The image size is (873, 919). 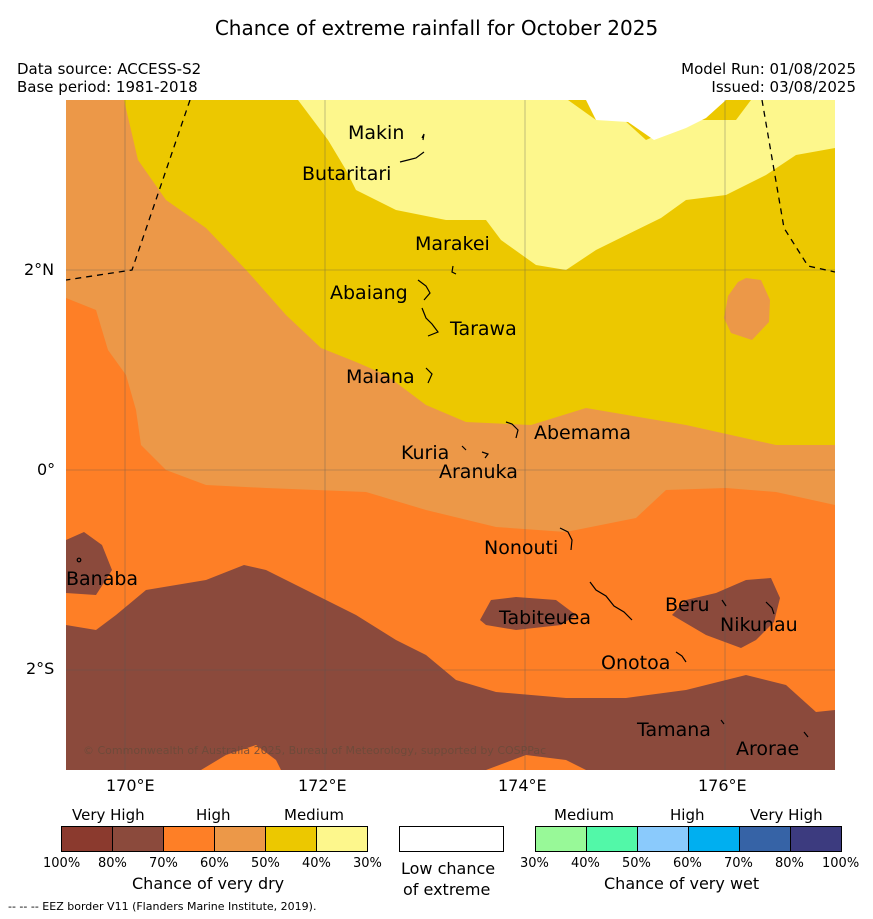 What do you see at coordinates (786, 815) in the screenshot?
I see `legend-wet-very-high: Very High` at bounding box center [786, 815].